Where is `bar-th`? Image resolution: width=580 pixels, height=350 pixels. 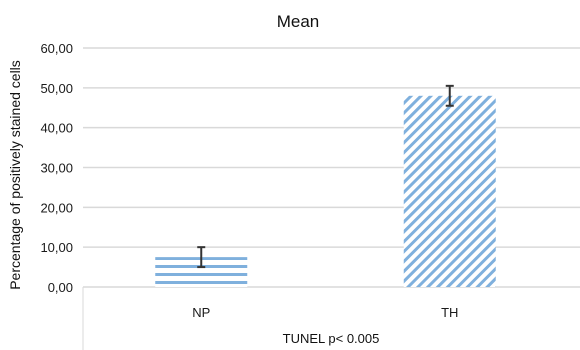 bar-th is located at coordinates (450, 191).